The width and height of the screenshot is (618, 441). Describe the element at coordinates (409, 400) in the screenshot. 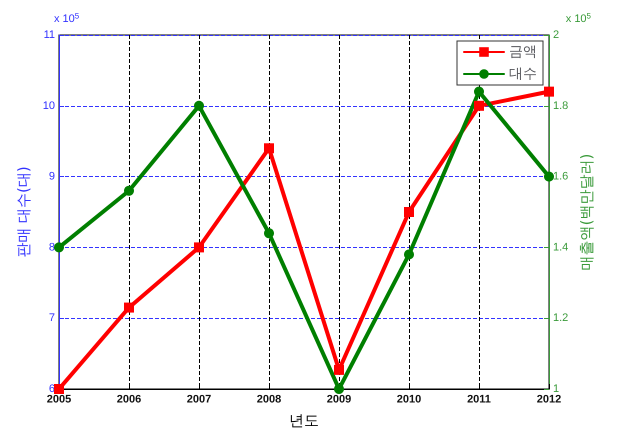

I see `x-tick-label: 2010` at that location.